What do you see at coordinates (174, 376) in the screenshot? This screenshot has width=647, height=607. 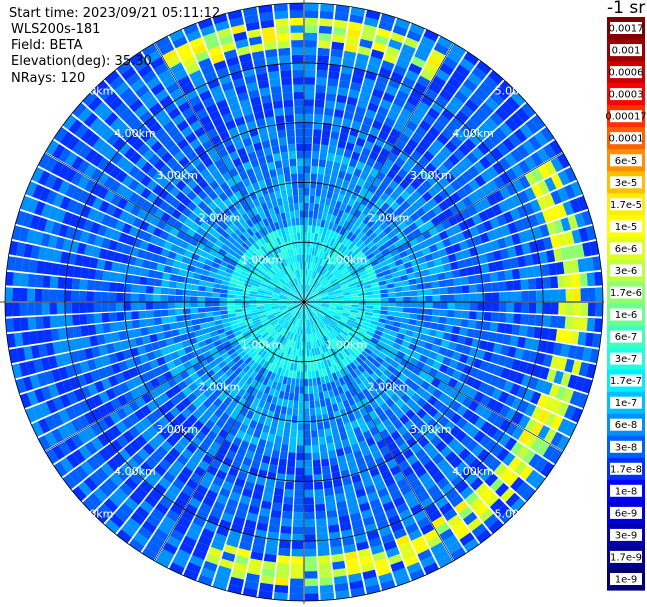 I see `azimuth-spoke` at bounding box center [174, 376].